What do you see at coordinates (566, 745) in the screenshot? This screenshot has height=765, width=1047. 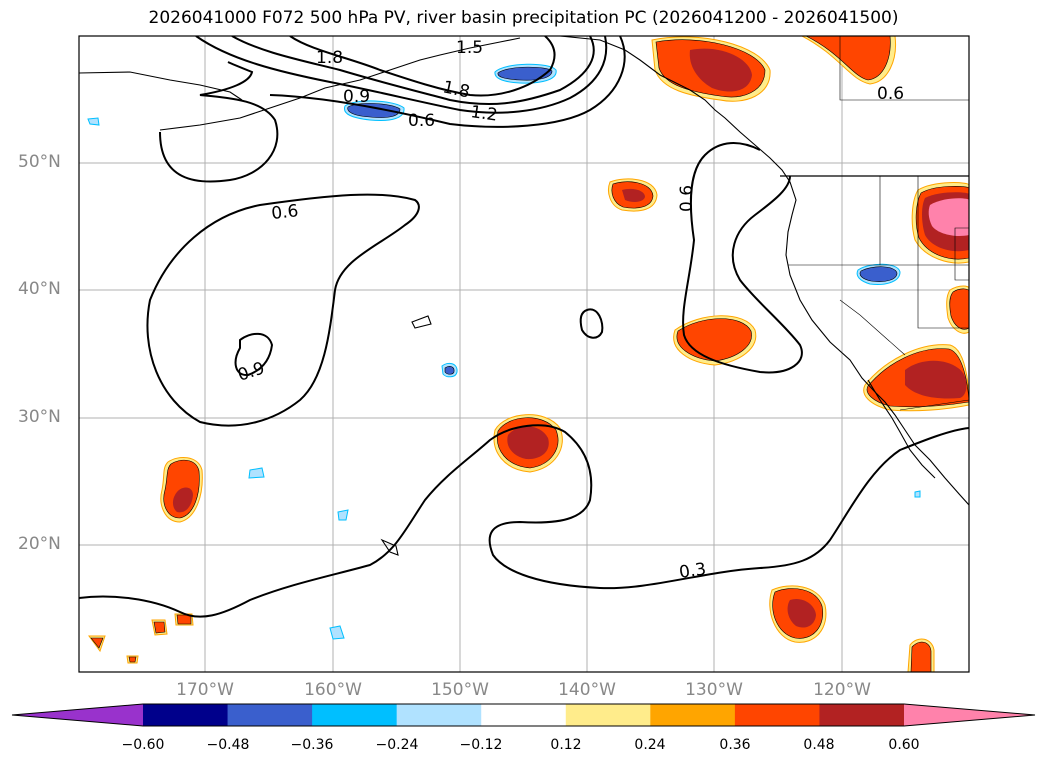 I see `colorbar-label-6: 0.12` at bounding box center [566, 745].